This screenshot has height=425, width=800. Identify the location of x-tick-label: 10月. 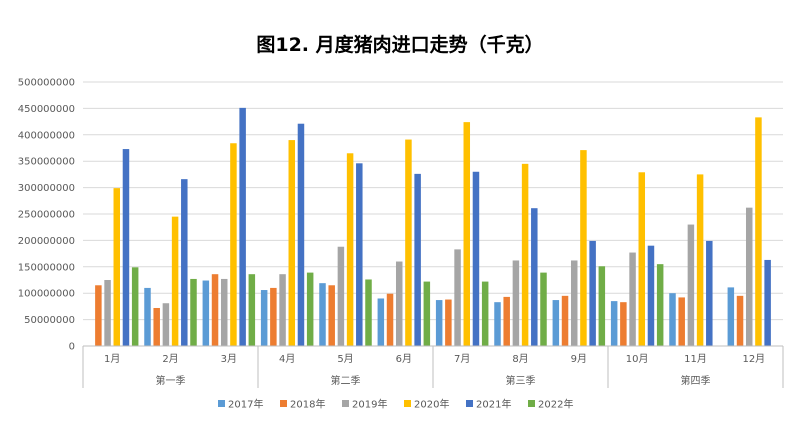
(637, 359).